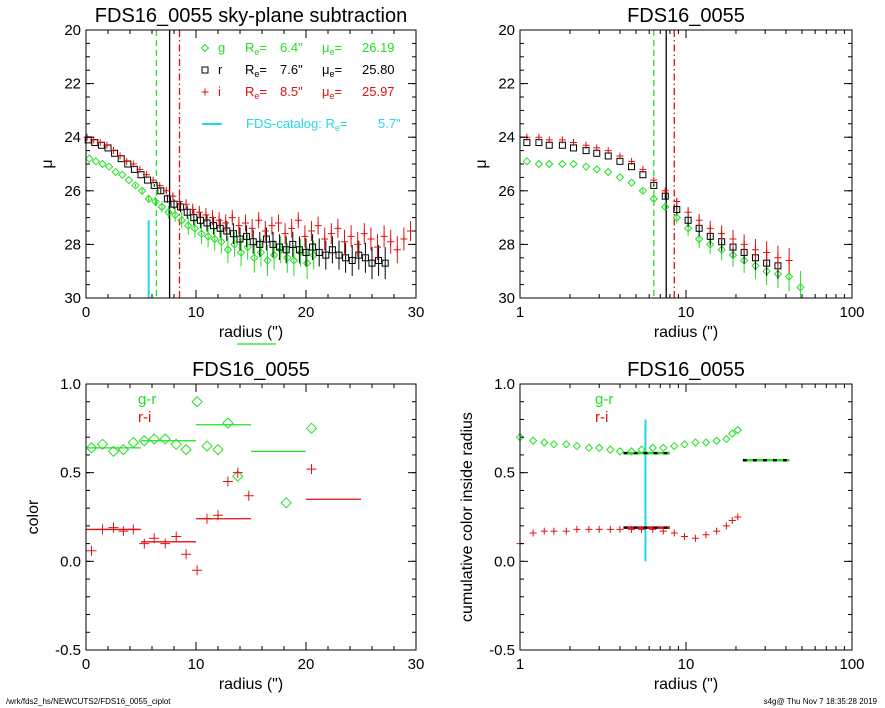 The image size is (885, 708). Describe the element at coordinates (604, 399) in the screenshot. I see `legend-g-r: g-r` at that location.